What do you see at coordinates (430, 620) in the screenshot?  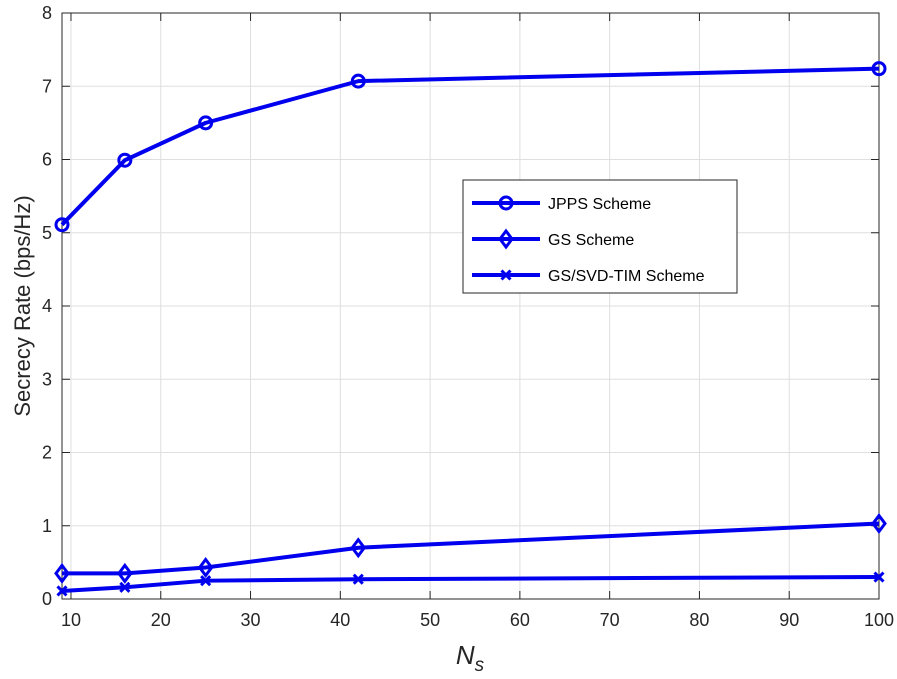 I see `x-tick-label: 50` at bounding box center [430, 620].